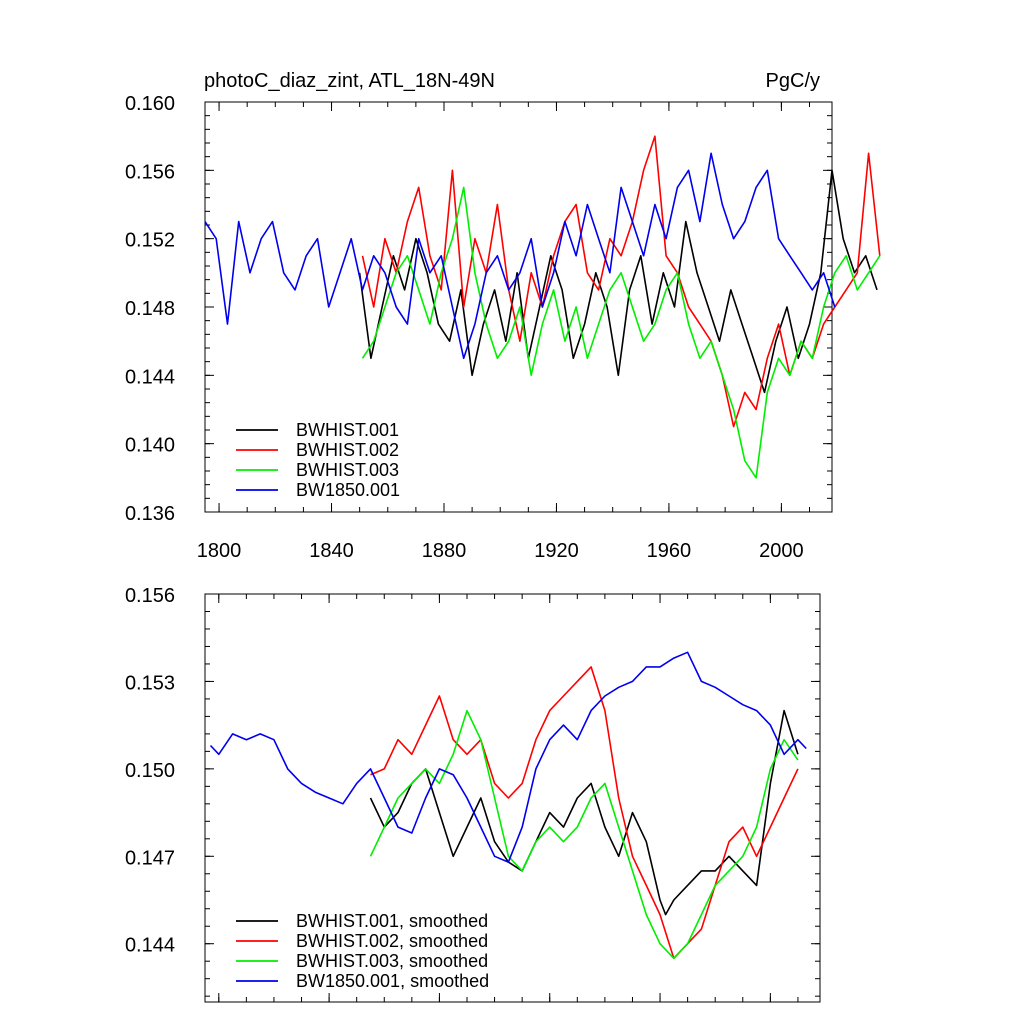 The height and width of the screenshot is (1024, 1024). Describe the element at coordinates (150, 309) in the screenshot. I see `y-tick-label: 0.148` at that location.